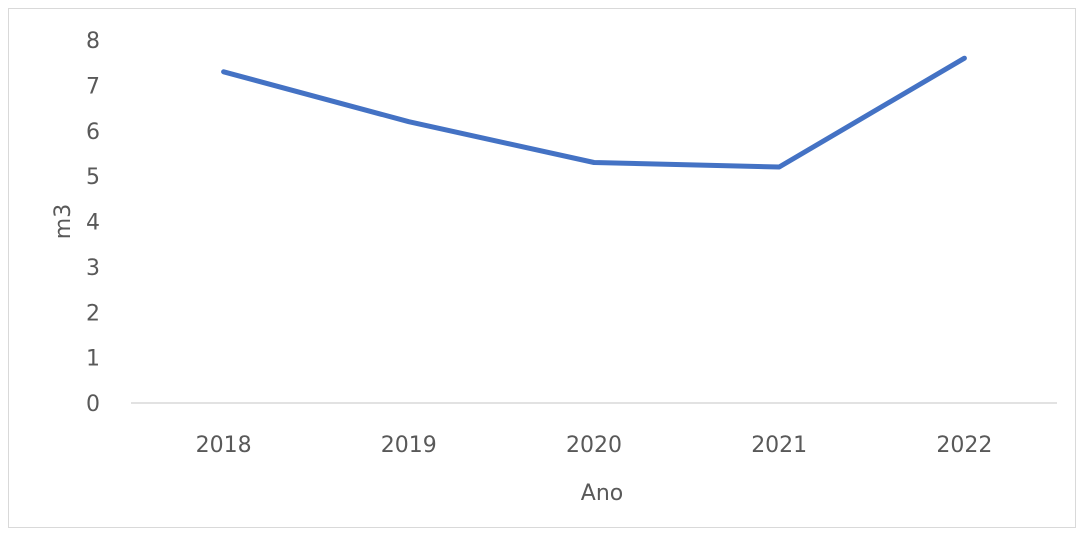 The image size is (1086, 536). What do you see at coordinates (93, 404) in the screenshot?
I see `y-tick-label: 0` at bounding box center [93, 404].